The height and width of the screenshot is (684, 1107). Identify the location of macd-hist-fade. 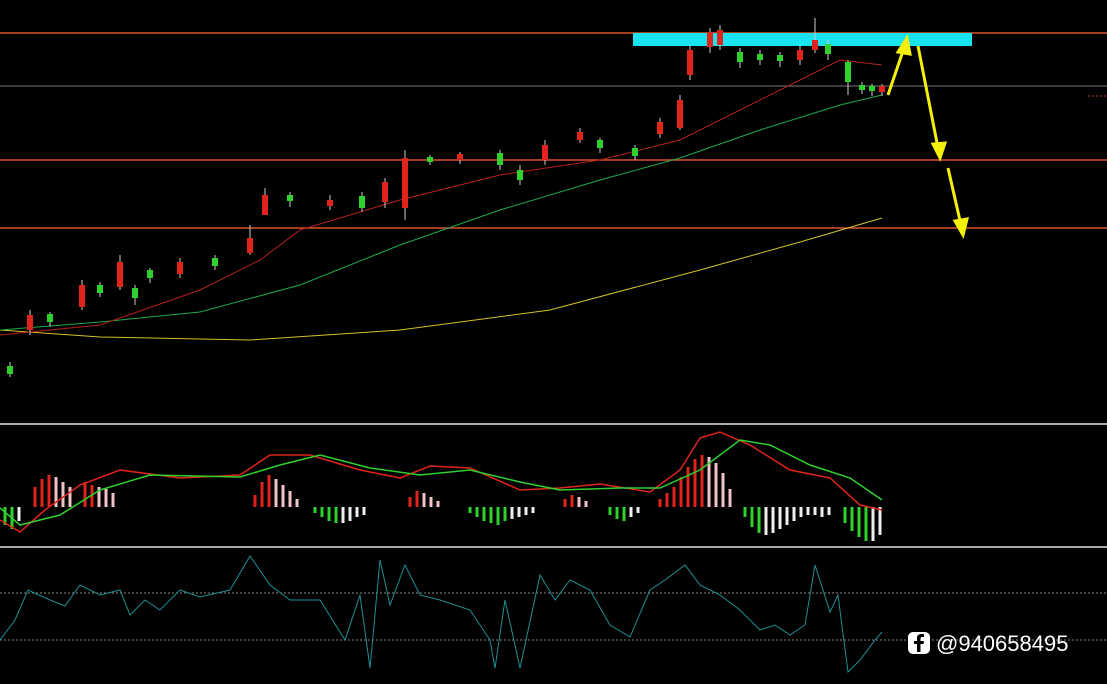
(393, 482).